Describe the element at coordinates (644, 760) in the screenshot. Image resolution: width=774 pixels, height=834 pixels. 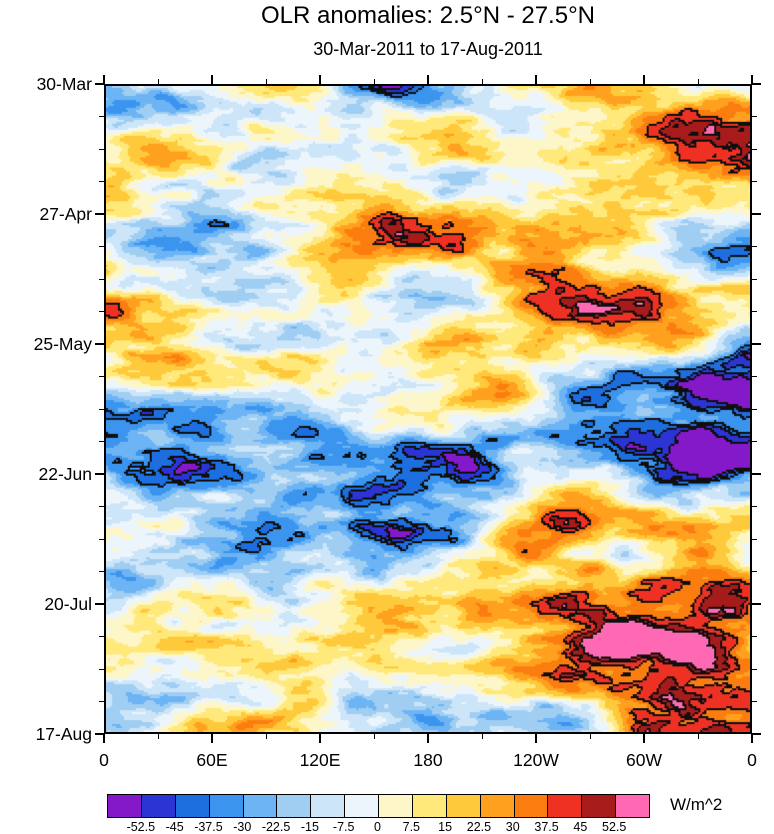
I see `x-tick-label: 60W` at that location.